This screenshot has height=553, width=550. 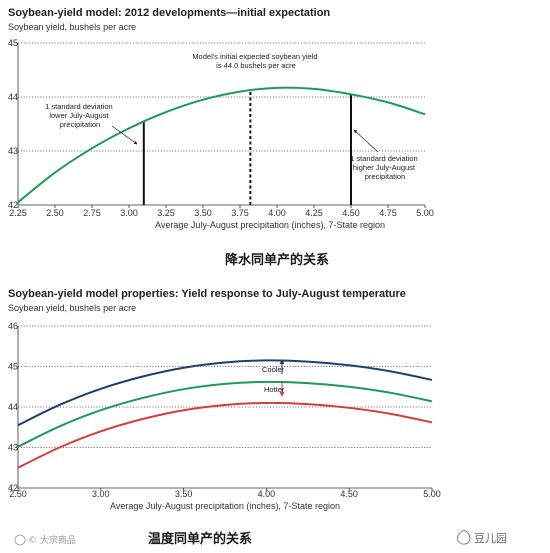 I want to click on chart2-y-ticks: 42 43 44 45 46, so click(x=13, y=407).